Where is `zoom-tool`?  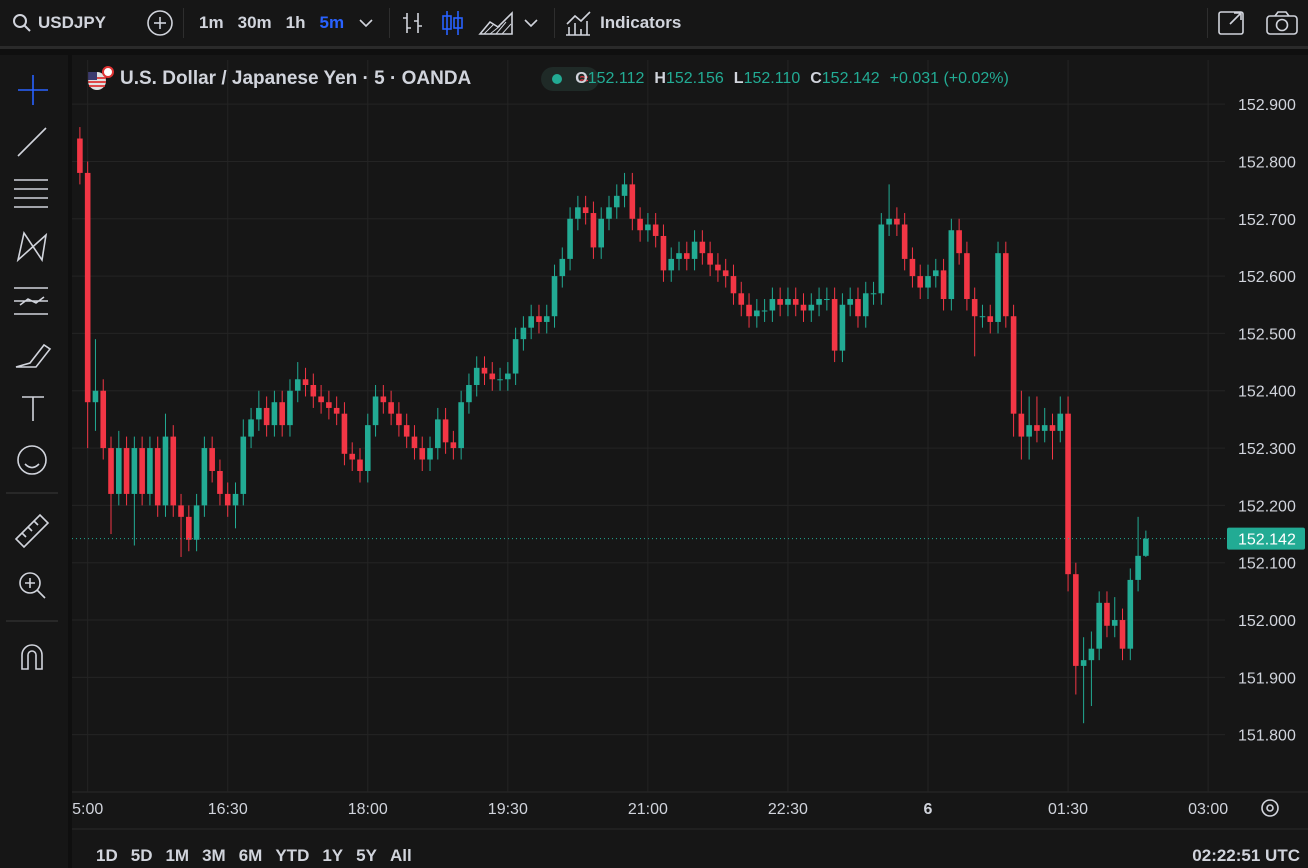 zoom-tool is located at coordinates (32, 585).